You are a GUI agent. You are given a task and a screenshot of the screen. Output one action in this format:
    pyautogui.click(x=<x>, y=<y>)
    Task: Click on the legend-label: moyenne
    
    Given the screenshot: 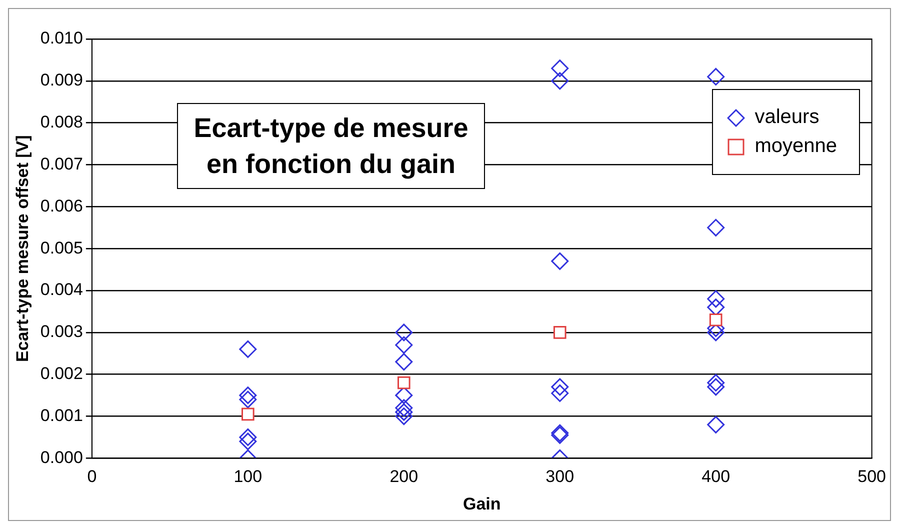 What is the action you would take?
    pyautogui.click(x=795, y=146)
    